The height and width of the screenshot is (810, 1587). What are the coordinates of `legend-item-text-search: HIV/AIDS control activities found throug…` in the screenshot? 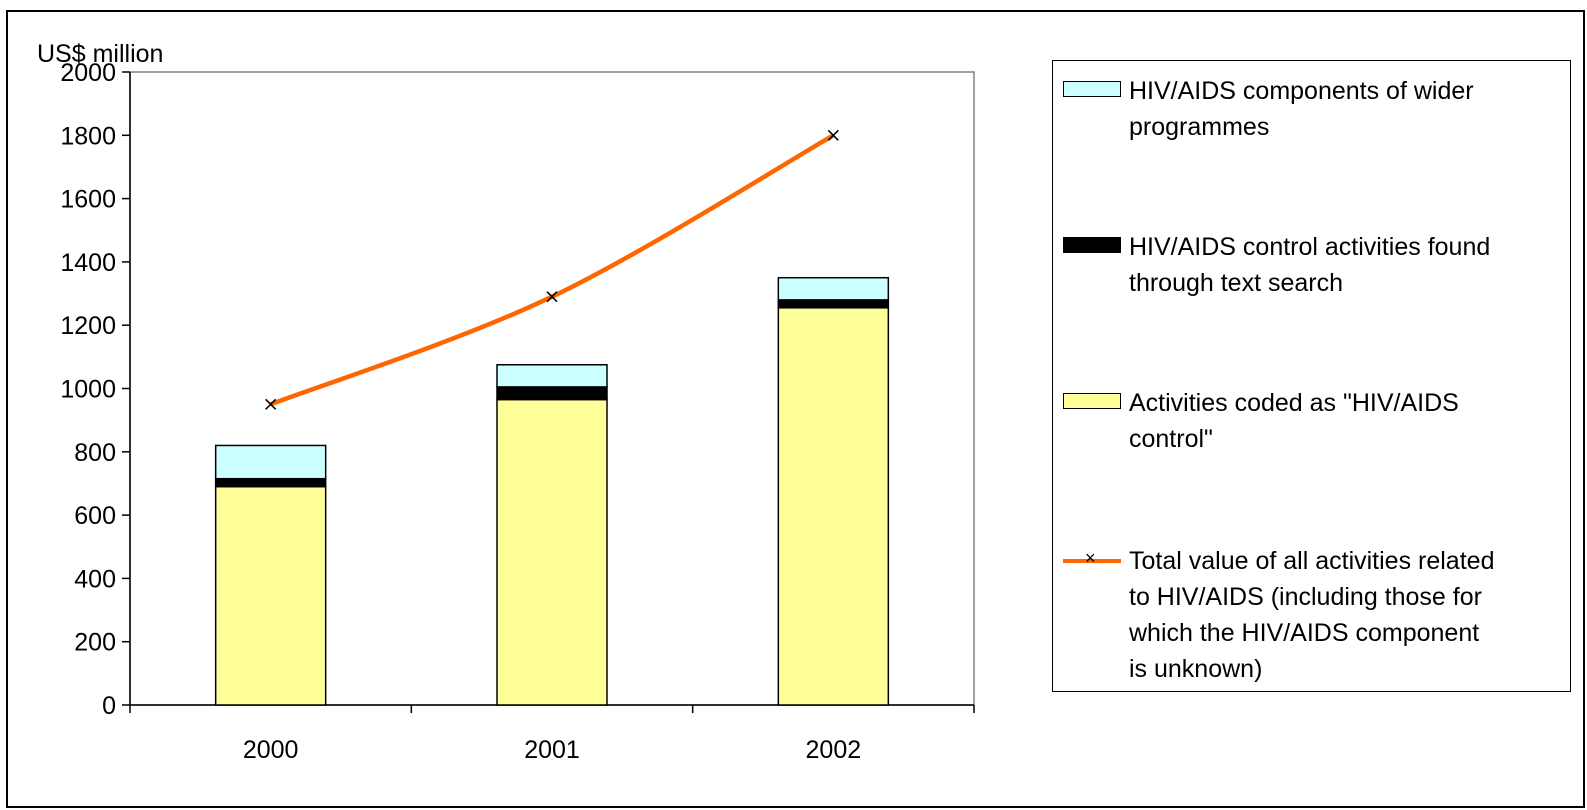 It's located at (1313, 265).